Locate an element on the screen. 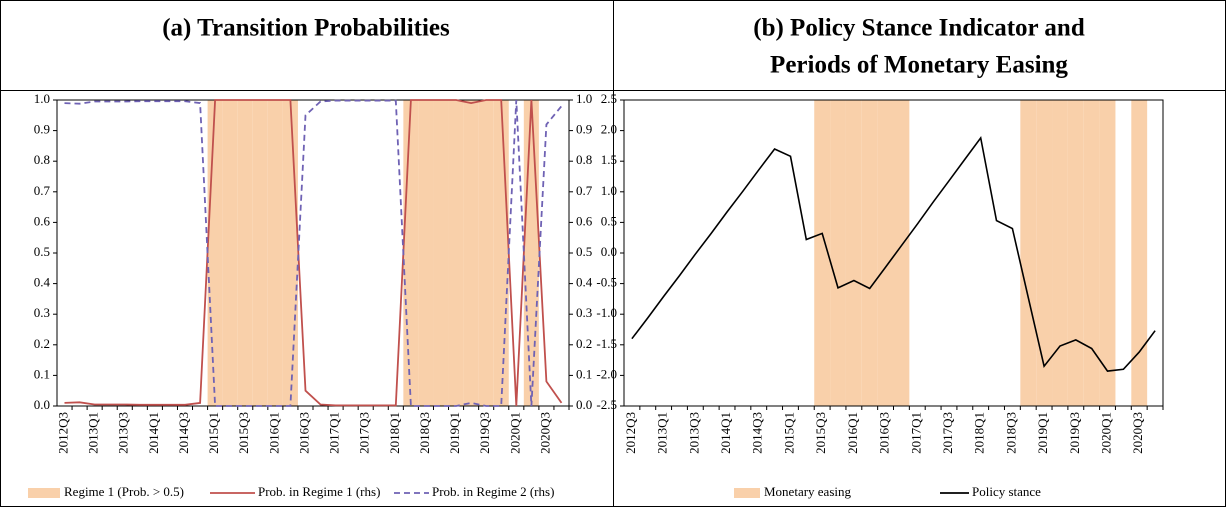 The width and height of the screenshot is (1226, 507). y-tick-label: 0.8 is located at coordinates (42, 159).